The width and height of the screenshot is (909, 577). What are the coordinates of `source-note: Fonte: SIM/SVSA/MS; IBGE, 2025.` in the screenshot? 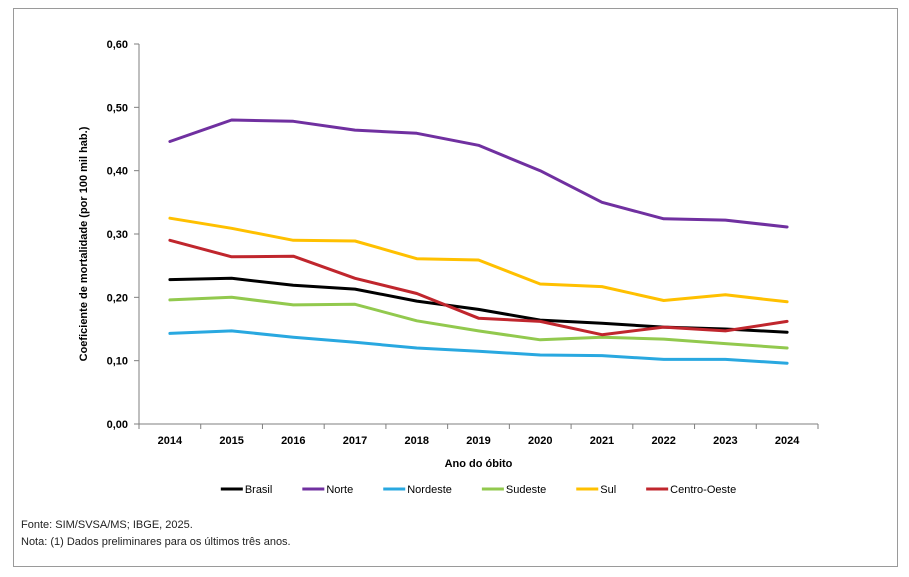 It's located at (107, 525).